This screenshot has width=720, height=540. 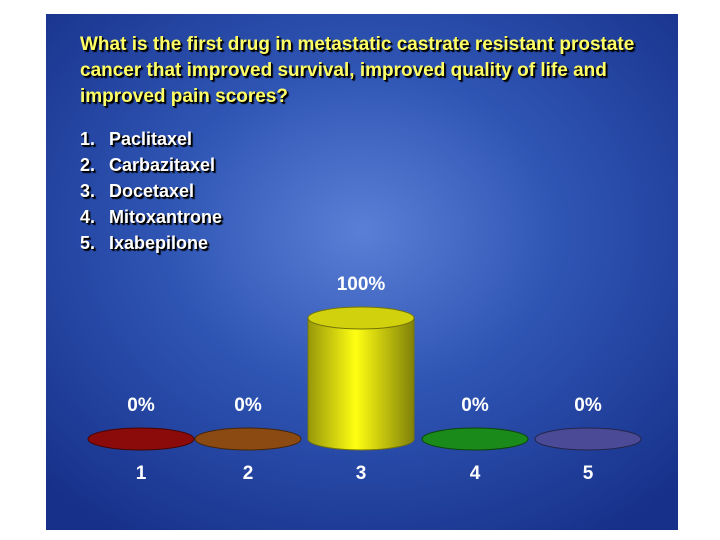 I want to click on option-label: Paclitaxel, so click(x=151, y=139).